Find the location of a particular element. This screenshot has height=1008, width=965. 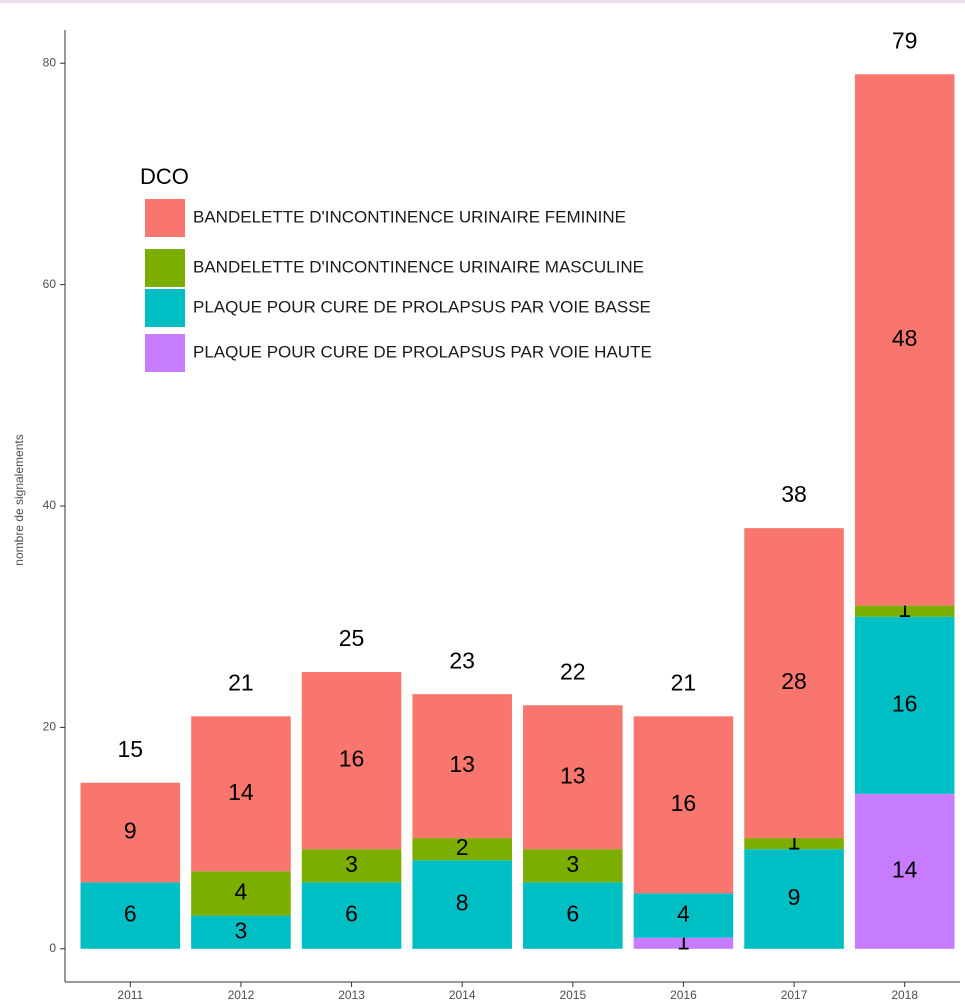

total-label: 22 is located at coordinates (573, 671).